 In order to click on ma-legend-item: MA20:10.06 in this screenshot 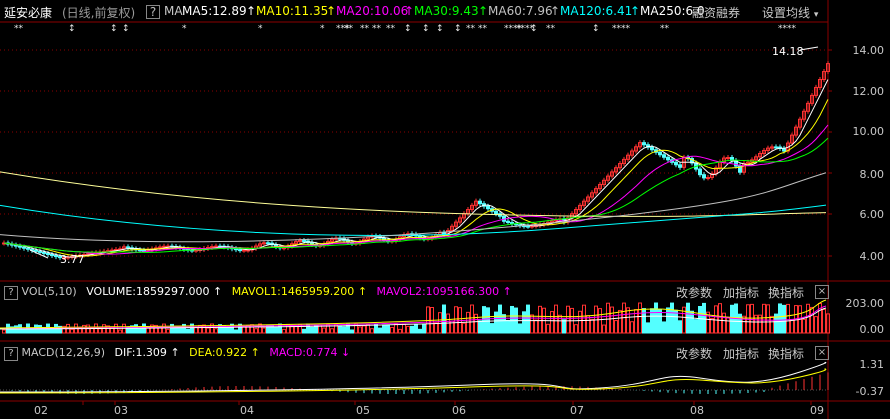, I will do `click(372, 11)`.